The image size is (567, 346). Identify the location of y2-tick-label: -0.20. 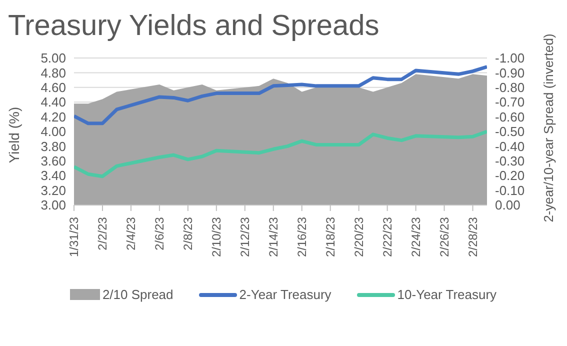
(510, 176).